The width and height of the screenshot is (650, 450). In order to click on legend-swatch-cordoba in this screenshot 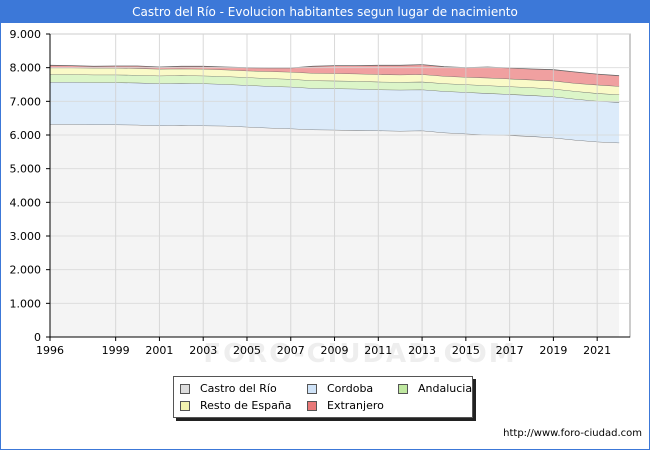, I will do `click(312, 389)`.